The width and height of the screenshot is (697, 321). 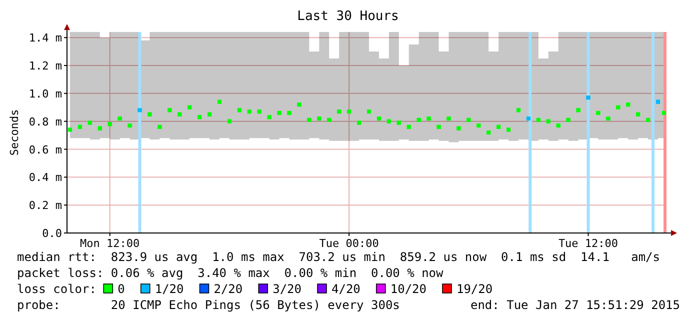 I want to click on legend-label: 3/20, so click(x=287, y=289).